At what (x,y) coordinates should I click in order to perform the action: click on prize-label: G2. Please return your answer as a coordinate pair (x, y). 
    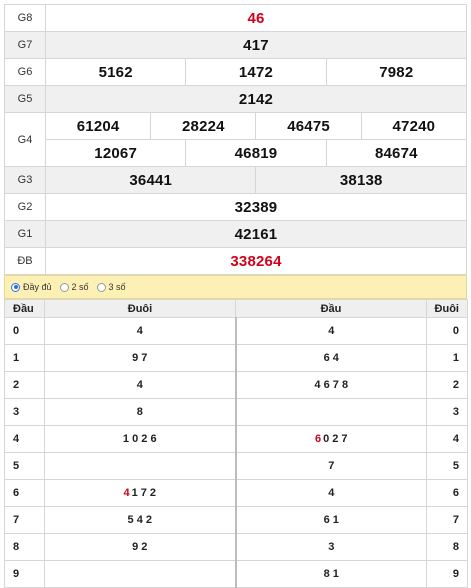
    Looking at the image, I should click on (25, 207).